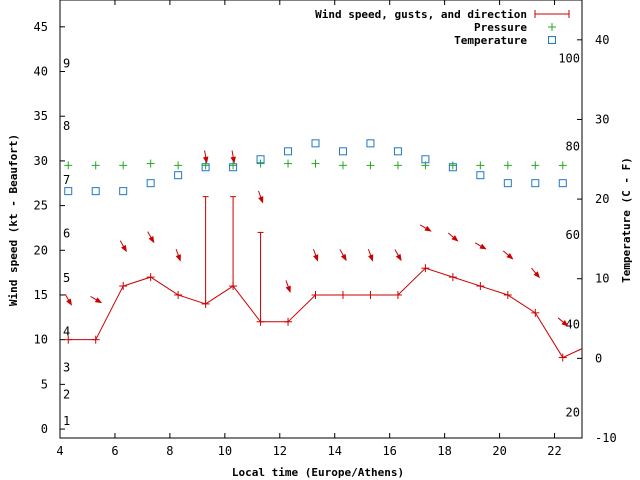 The height and width of the screenshot is (480, 640). What do you see at coordinates (421, 14) in the screenshot?
I see `legend-label: Wind speed, gusts, and direction` at bounding box center [421, 14].